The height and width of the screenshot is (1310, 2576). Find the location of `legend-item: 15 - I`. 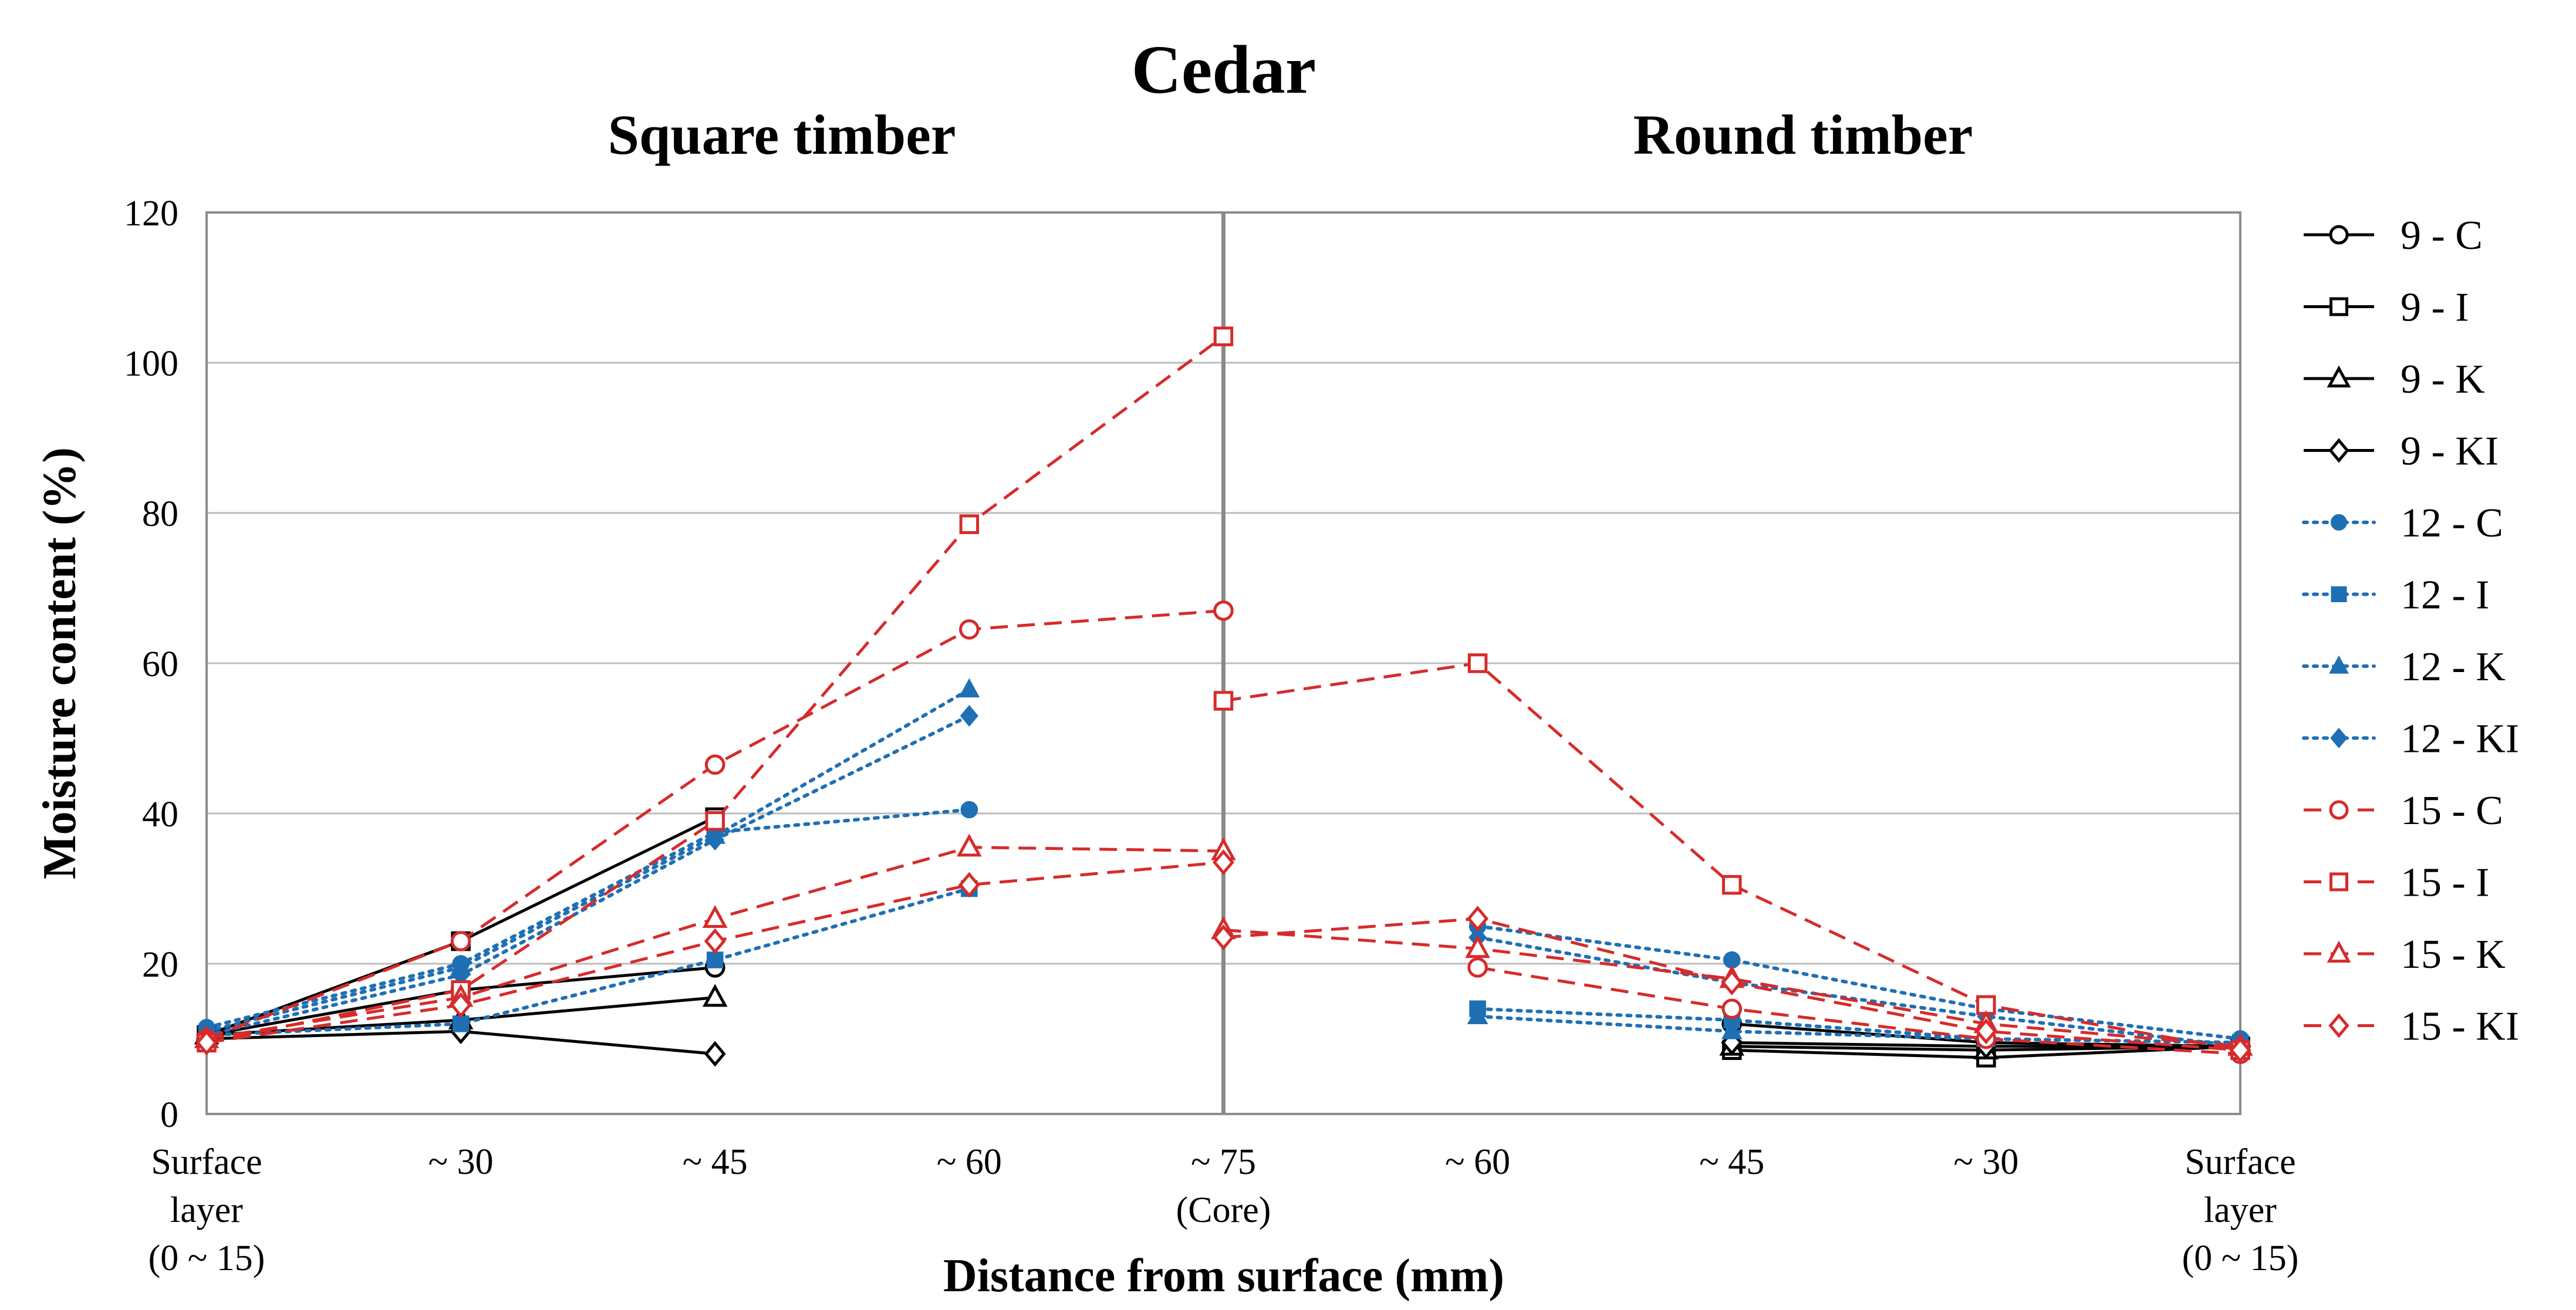

legend-item: 15 - I is located at coordinates (2397, 883).